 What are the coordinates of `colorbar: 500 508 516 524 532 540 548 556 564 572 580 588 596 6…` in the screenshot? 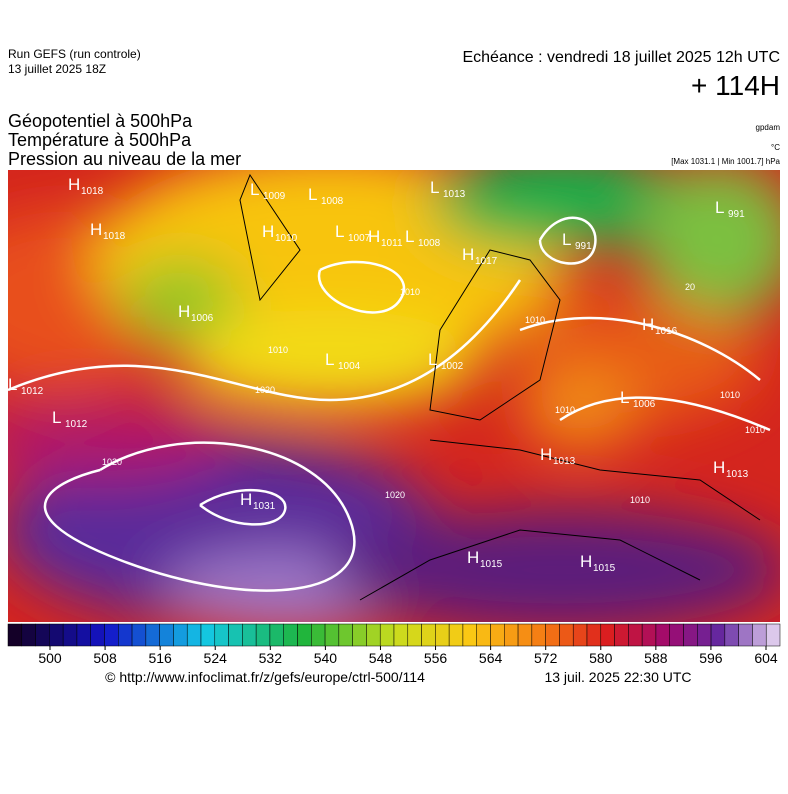 It's located at (394, 644).